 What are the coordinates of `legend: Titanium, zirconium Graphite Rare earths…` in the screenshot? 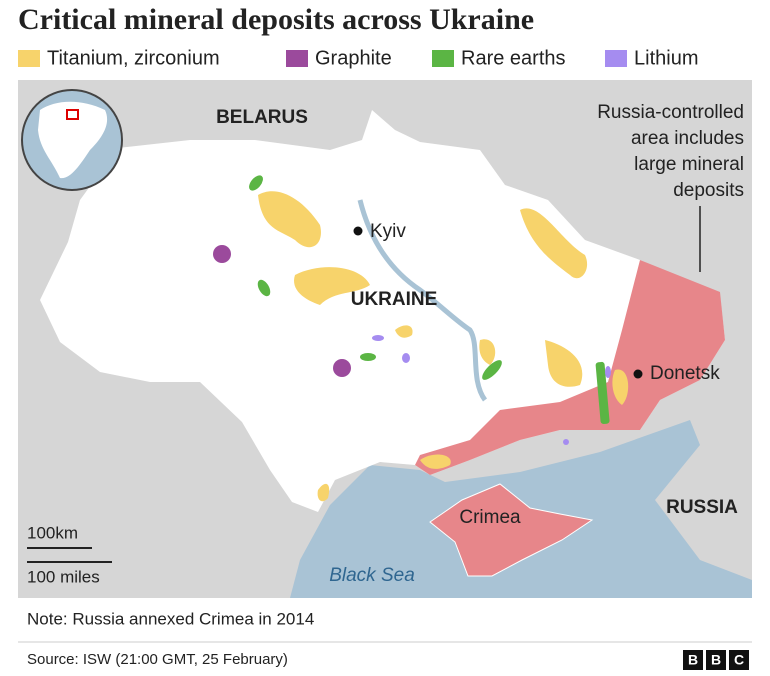 It's located at (358, 58).